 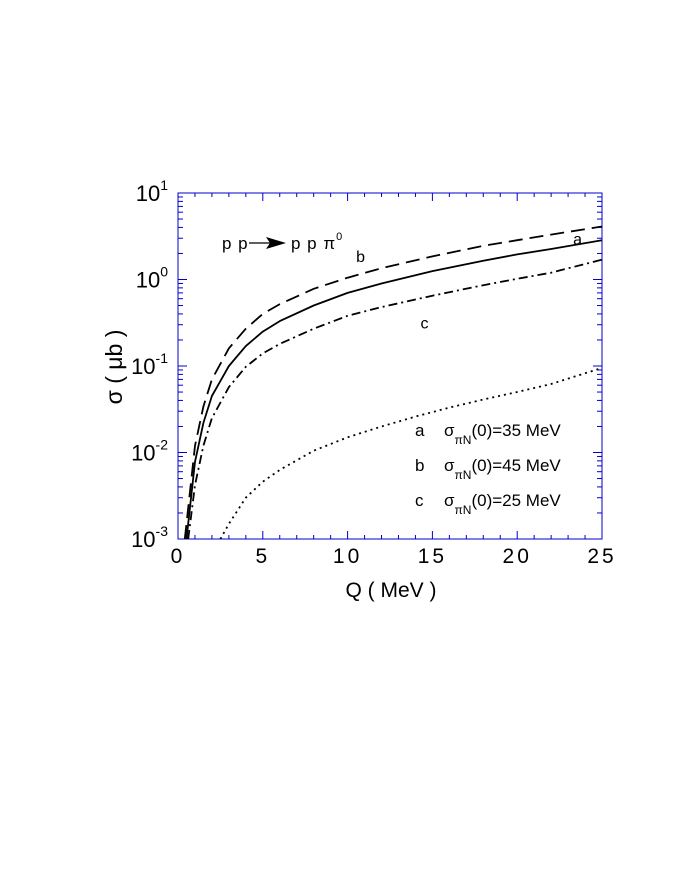 What do you see at coordinates (432, 556) in the screenshot?
I see `x-tick-label: 15` at bounding box center [432, 556].